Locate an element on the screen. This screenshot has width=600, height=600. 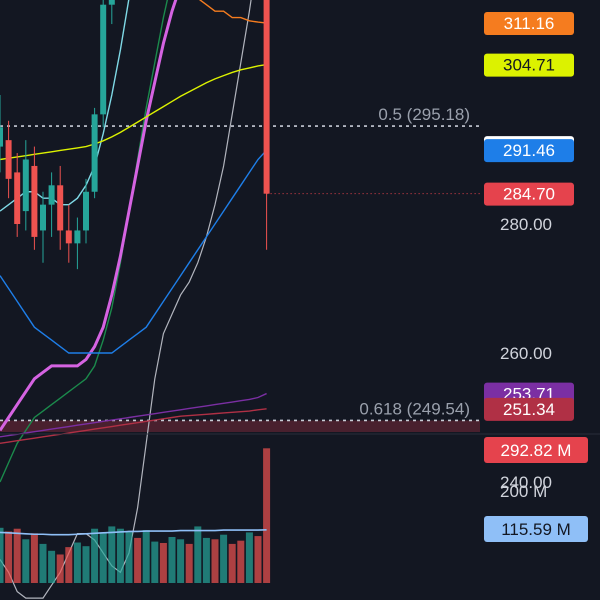
volume-ma-tag is located at coordinates (536, 529).